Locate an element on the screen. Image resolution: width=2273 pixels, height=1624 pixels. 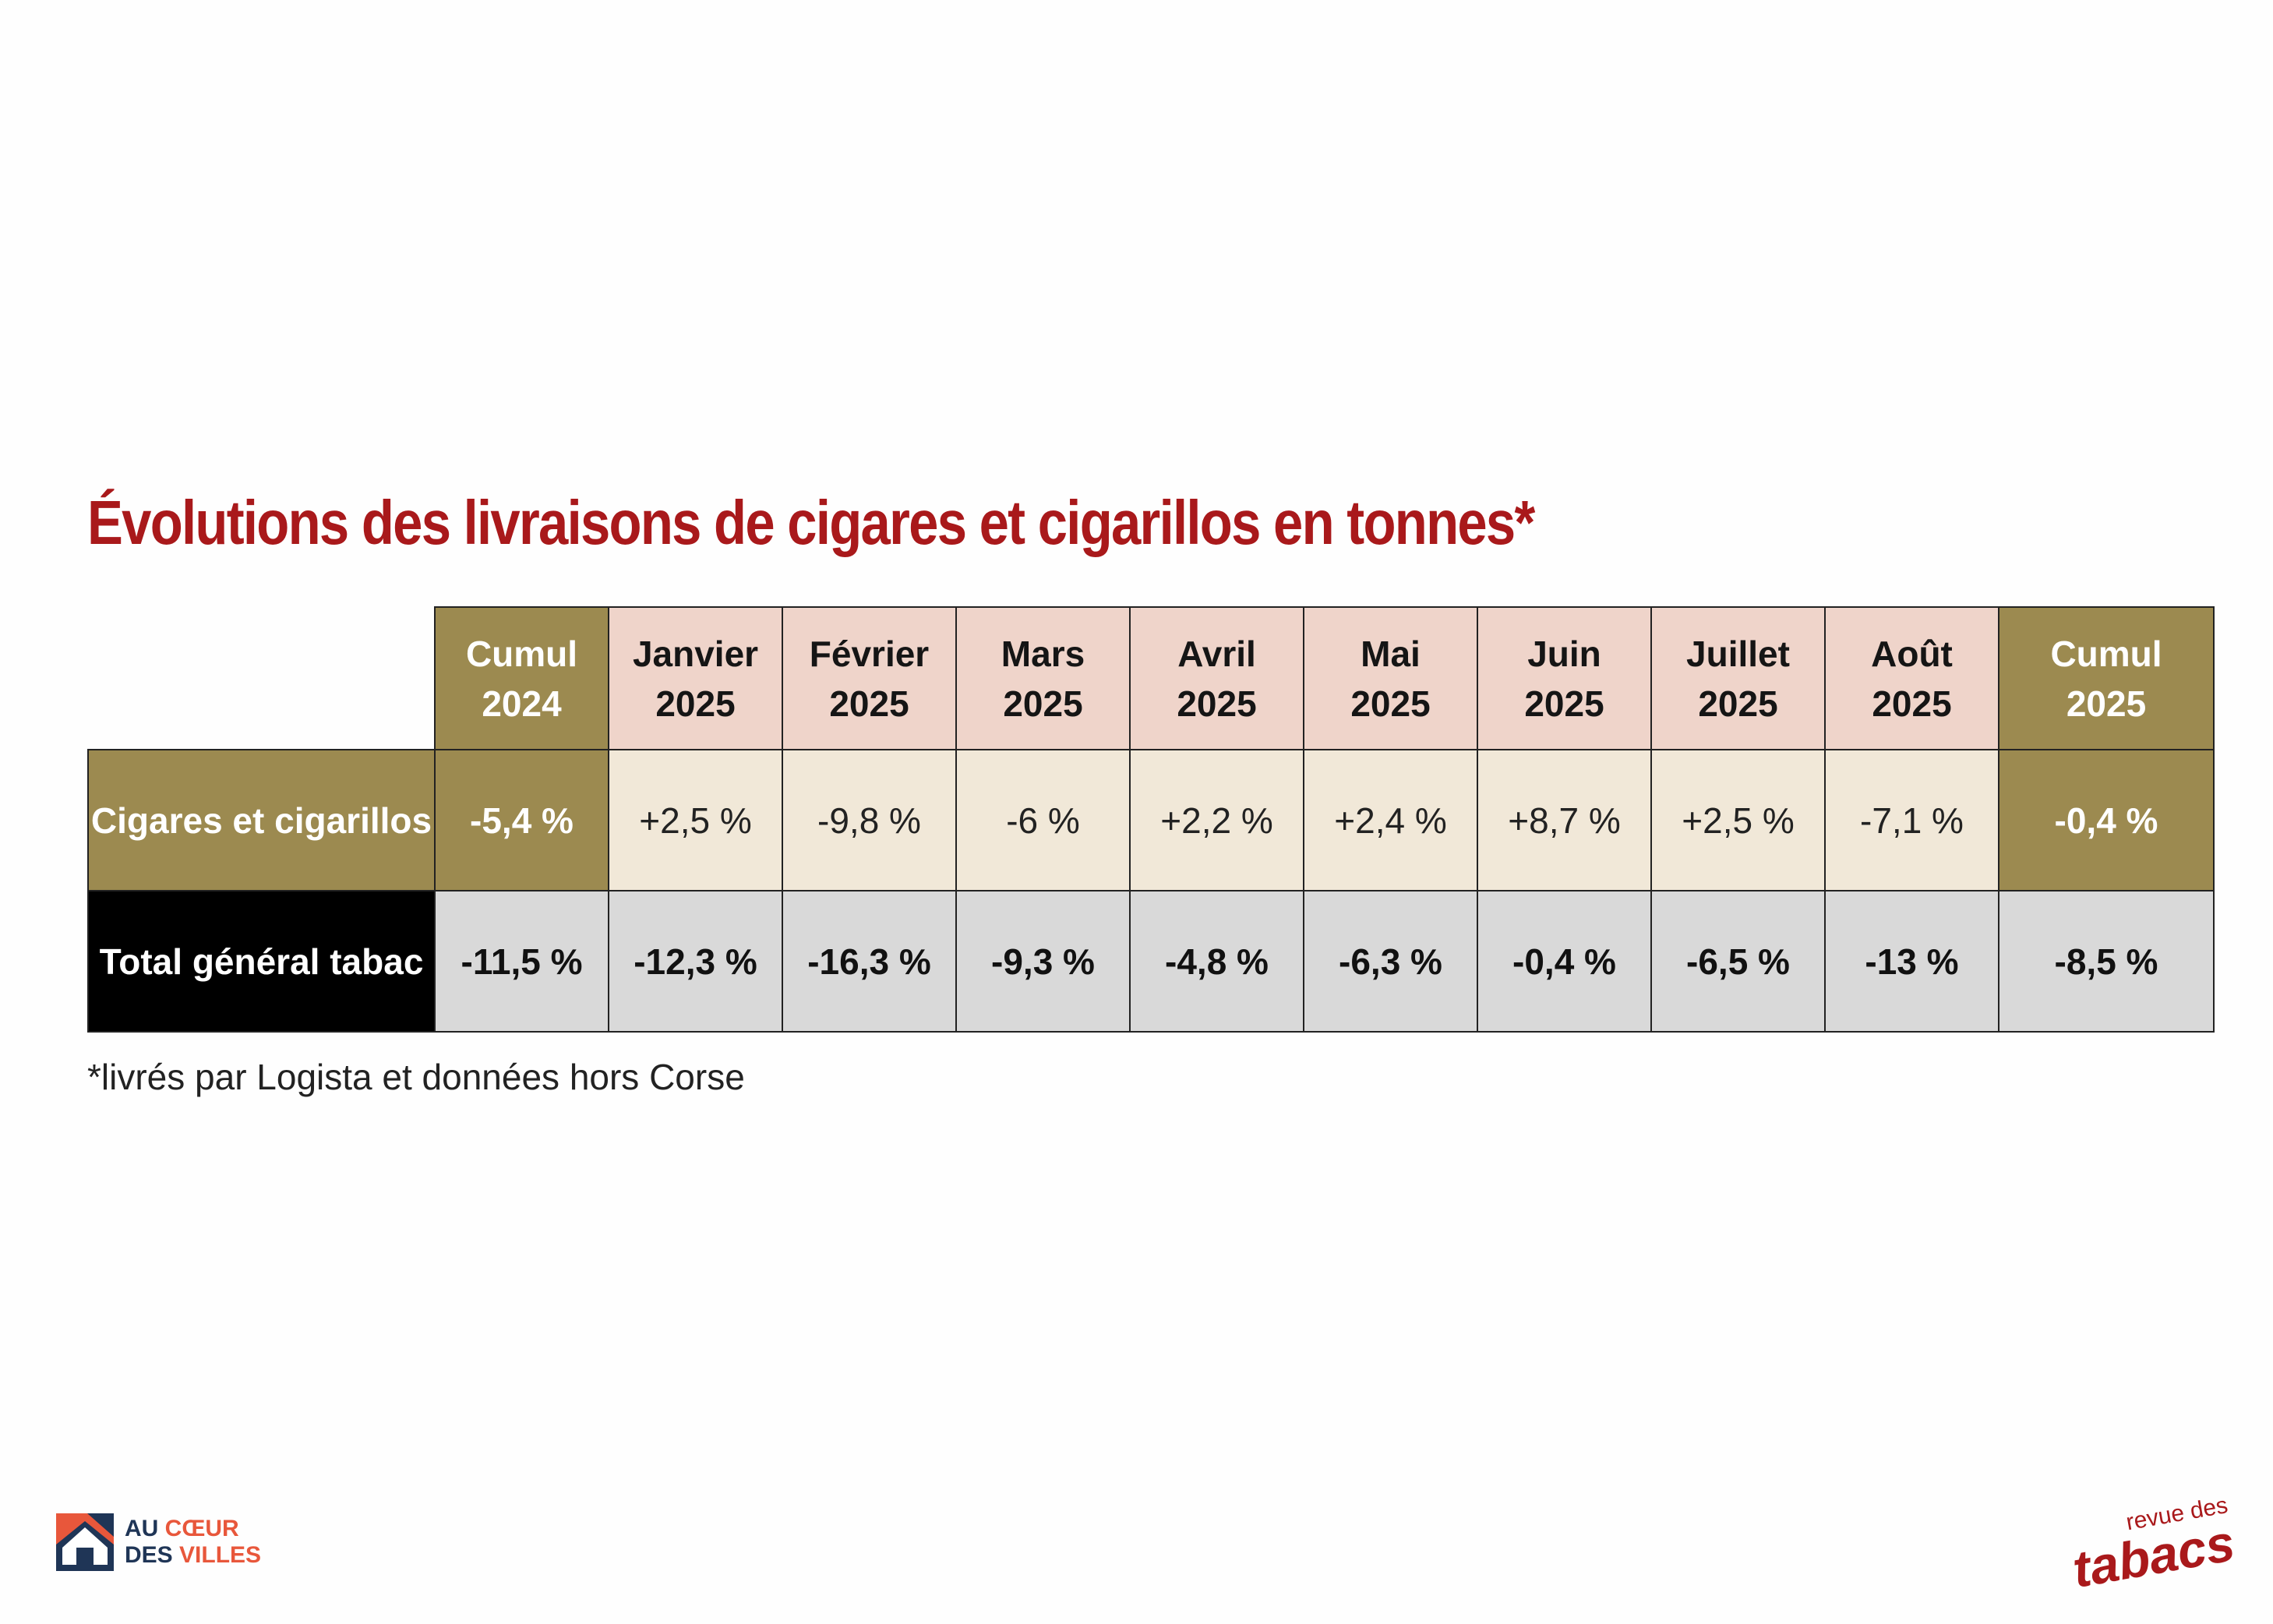
au-coeur-des-villes-logo: AU CŒUR DES VILLES is located at coordinates (158, 1542).